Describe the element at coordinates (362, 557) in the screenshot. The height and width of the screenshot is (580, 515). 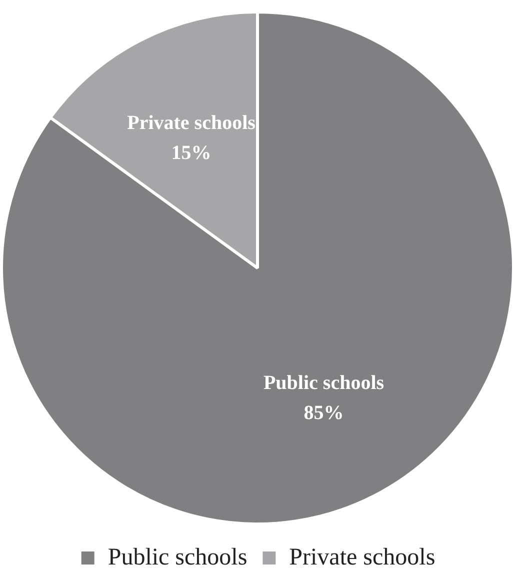
I see `legend-label: Private schools` at that location.